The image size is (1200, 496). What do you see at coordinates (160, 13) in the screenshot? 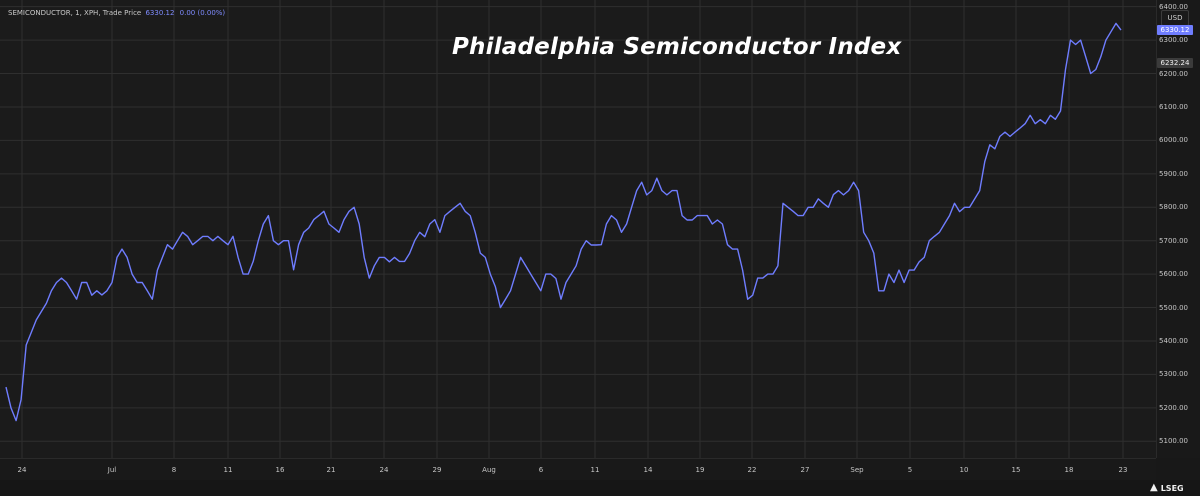
I see `header-last-price: 6330.12` at bounding box center [160, 13].